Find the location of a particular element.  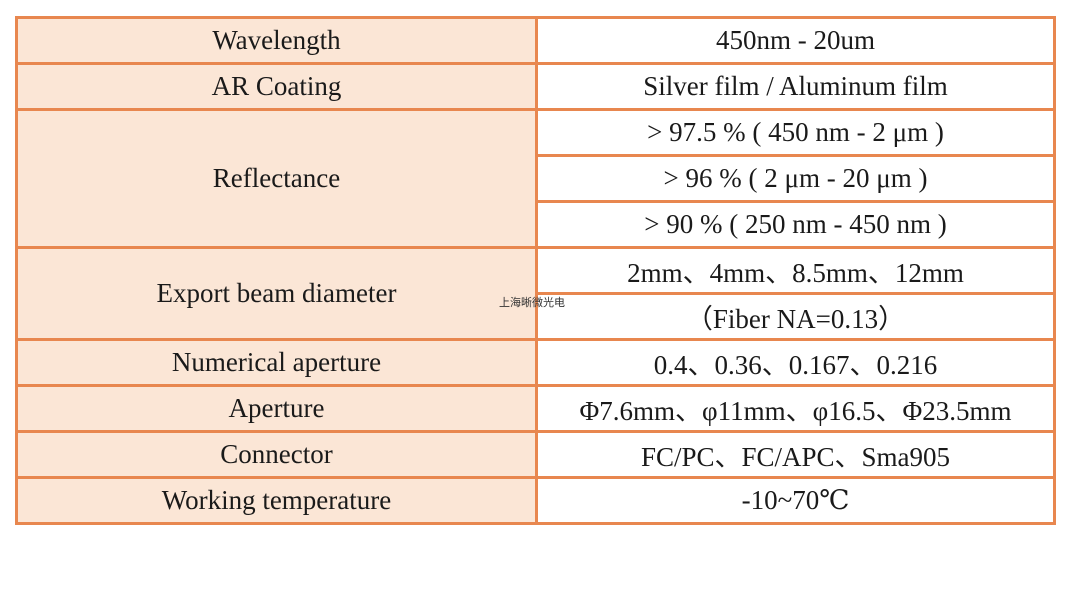

reflectance-value-1: > 97.5 % ( 450 nm - 2 μm ) is located at coordinates (795, 132).